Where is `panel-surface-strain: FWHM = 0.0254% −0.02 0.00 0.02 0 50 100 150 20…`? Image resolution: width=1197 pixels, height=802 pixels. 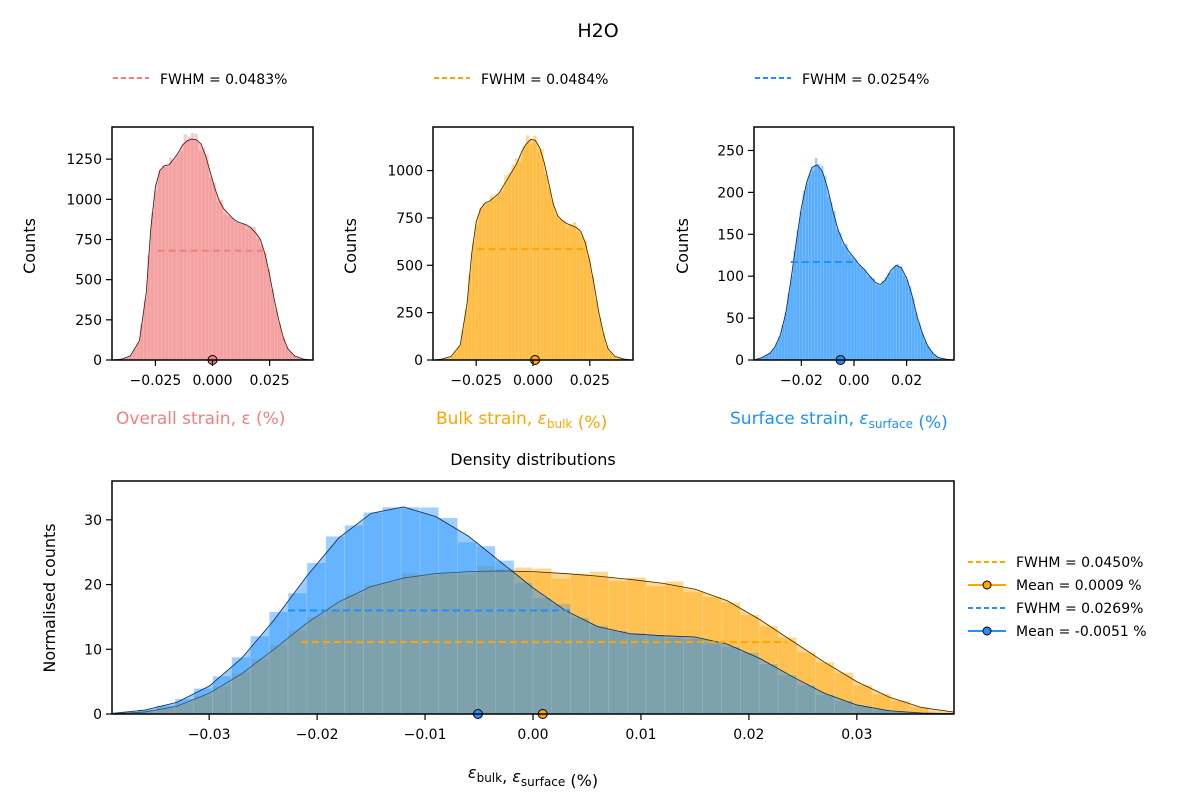
panel-surface-strain: FWHM = 0.0254% −0.02 0.00 0.02 0 50 100 150 20… is located at coordinates (814, 252).